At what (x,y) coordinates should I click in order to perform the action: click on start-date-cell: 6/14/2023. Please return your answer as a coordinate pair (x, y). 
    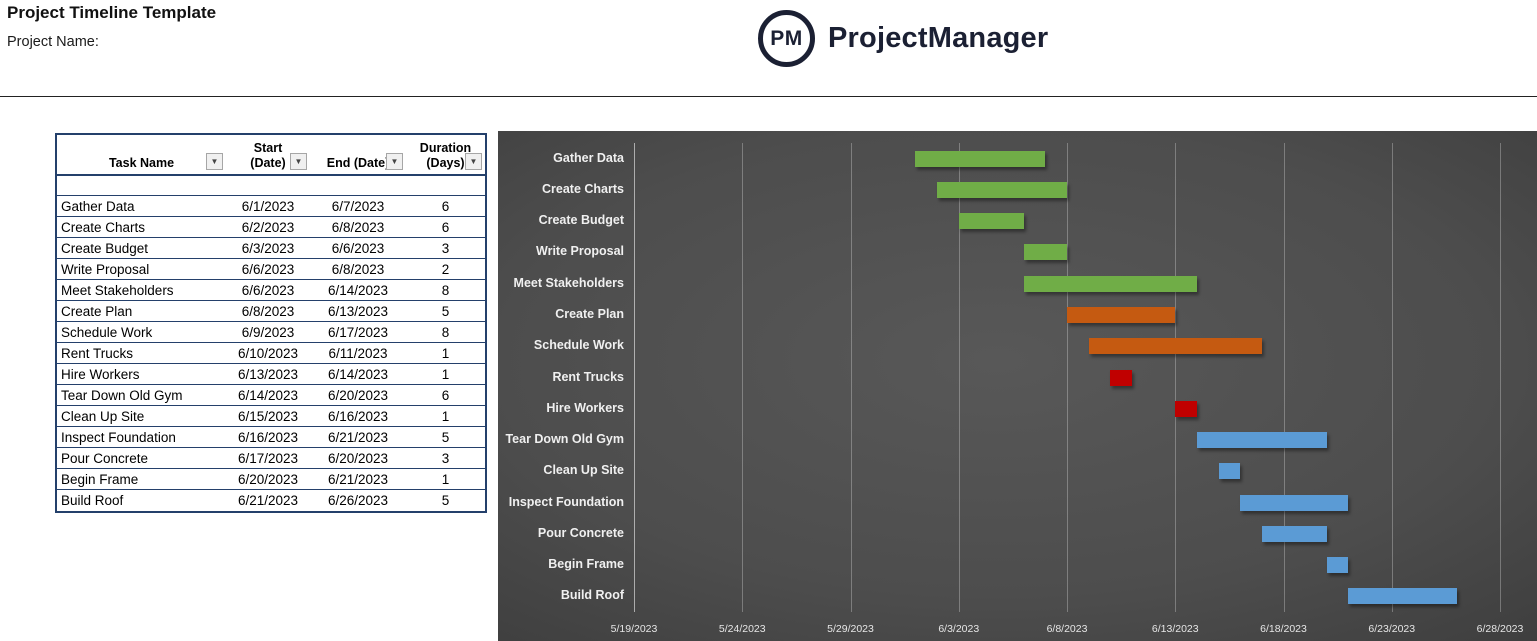
    Looking at the image, I should click on (268, 395).